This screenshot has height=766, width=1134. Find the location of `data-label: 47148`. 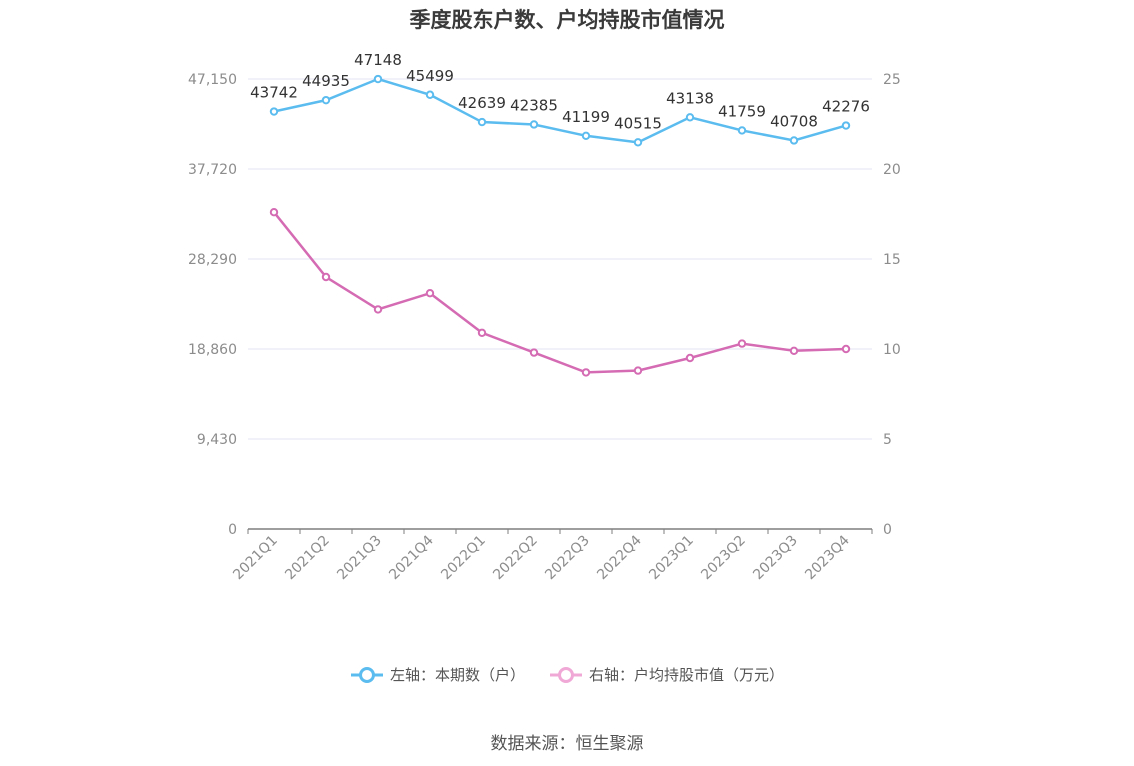

data-label: 47148 is located at coordinates (378, 60).